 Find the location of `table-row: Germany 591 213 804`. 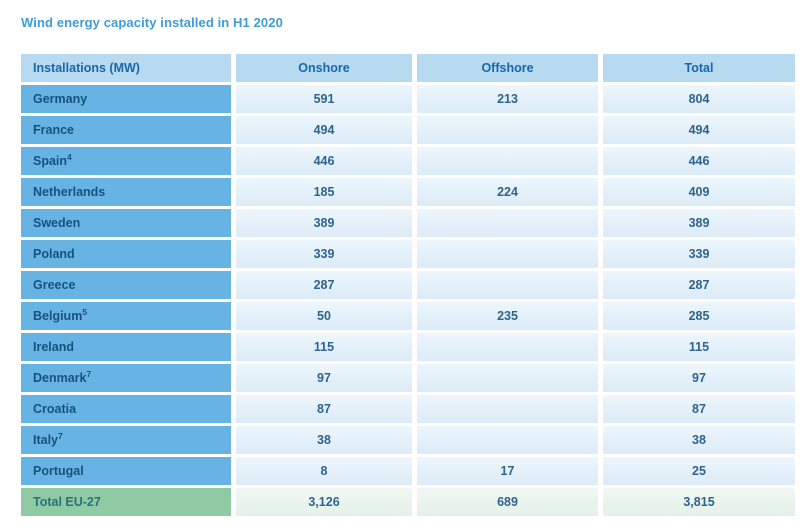

table-row: Germany 591 213 804 is located at coordinates (408, 99).